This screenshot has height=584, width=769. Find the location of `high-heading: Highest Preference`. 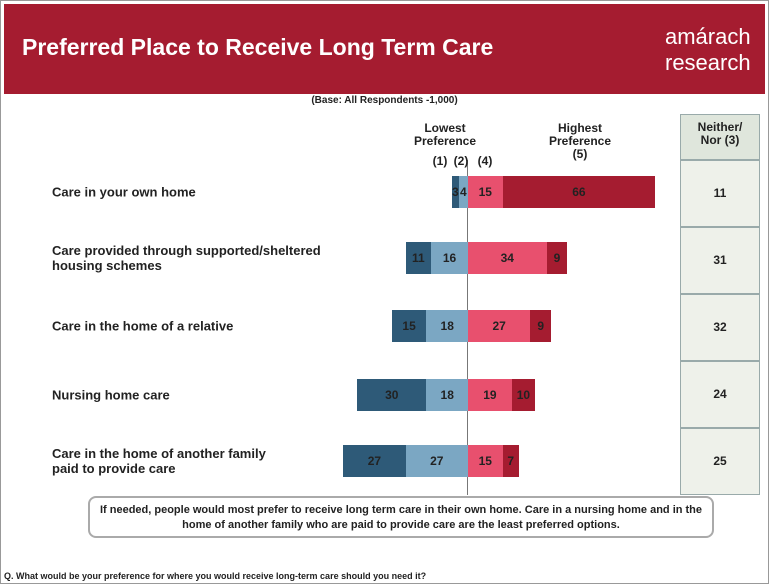

high-heading: Highest Preference is located at coordinates (580, 134).